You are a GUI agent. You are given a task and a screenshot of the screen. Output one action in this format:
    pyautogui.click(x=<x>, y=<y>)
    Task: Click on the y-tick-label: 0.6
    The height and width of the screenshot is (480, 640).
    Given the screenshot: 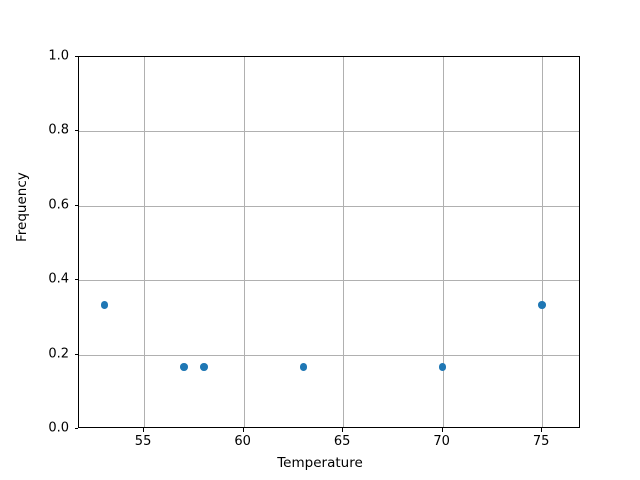 What is the action you would take?
    pyautogui.click(x=58, y=205)
    